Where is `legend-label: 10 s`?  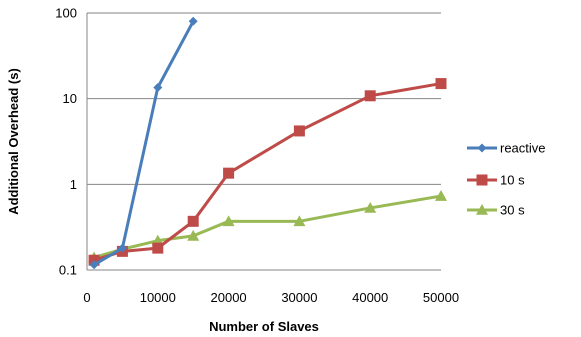 legend-label: 10 s is located at coordinates (512, 180).